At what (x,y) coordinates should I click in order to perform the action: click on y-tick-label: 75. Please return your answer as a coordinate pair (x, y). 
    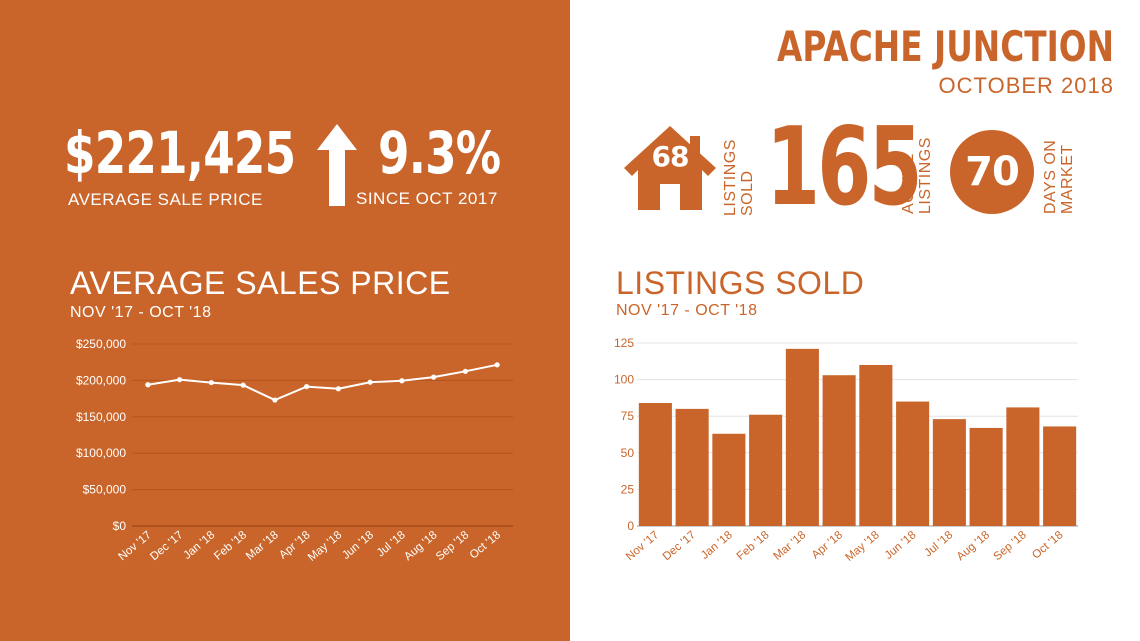
    Looking at the image, I should click on (628, 416).